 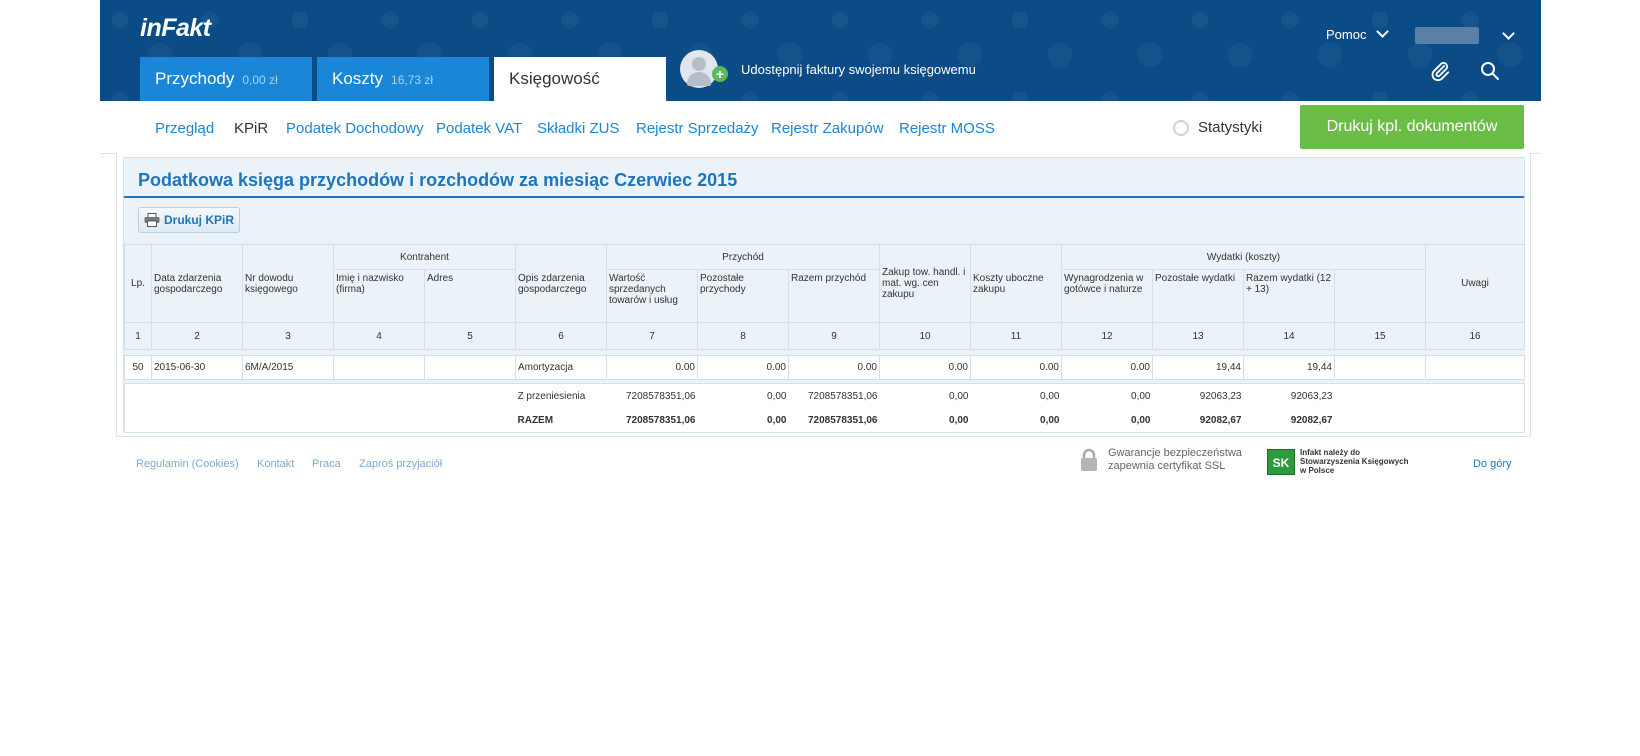 What do you see at coordinates (470, 367) in the screenshot?
I see `cell-adres` at bounding box center [470, 367].